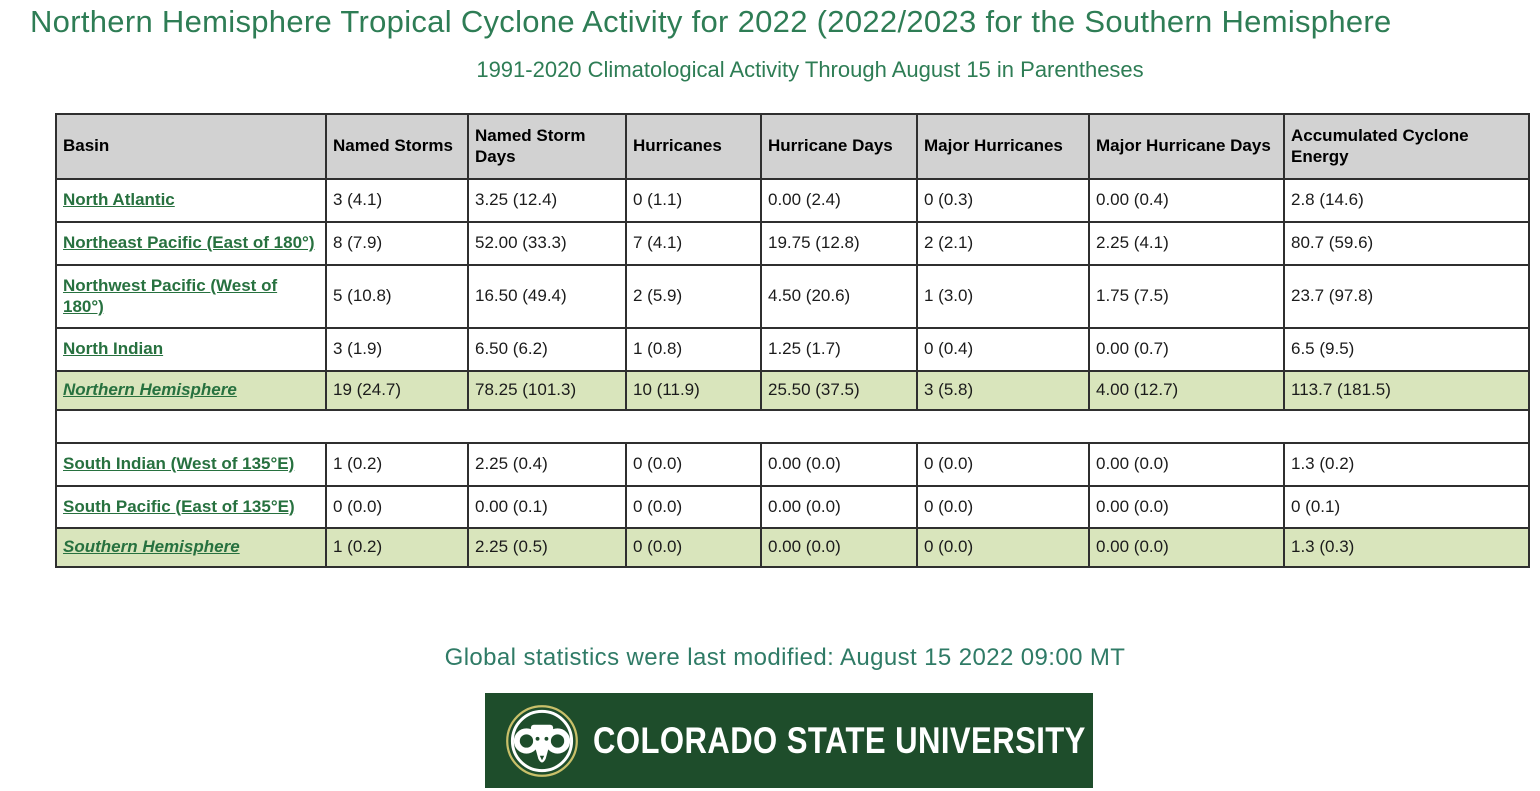 This screenshot has height=791, width=1540. What do you see at coordinates (397, 390) in the screenshot?
I see `stat-cell: 19 (24.7)` at bounding box center [397, 390].